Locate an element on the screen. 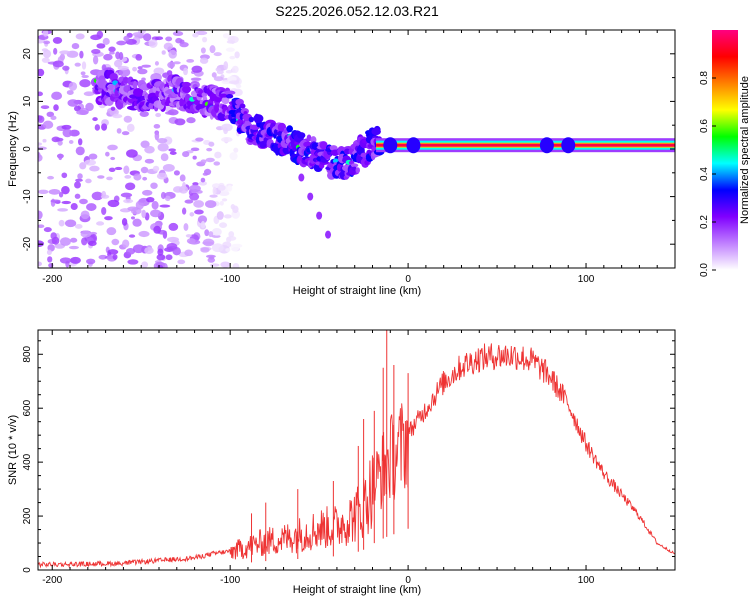 This screenshot has height=600, width=750. snr-y-tick-label: 400 is located at coordinates (27, 461).